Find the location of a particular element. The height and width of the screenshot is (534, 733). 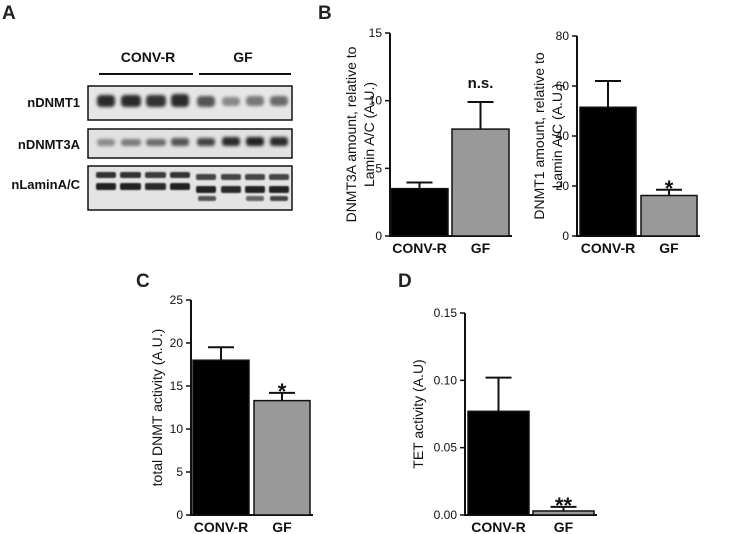

y-tick-label: 0.05 is located at coordinates (446, 448).